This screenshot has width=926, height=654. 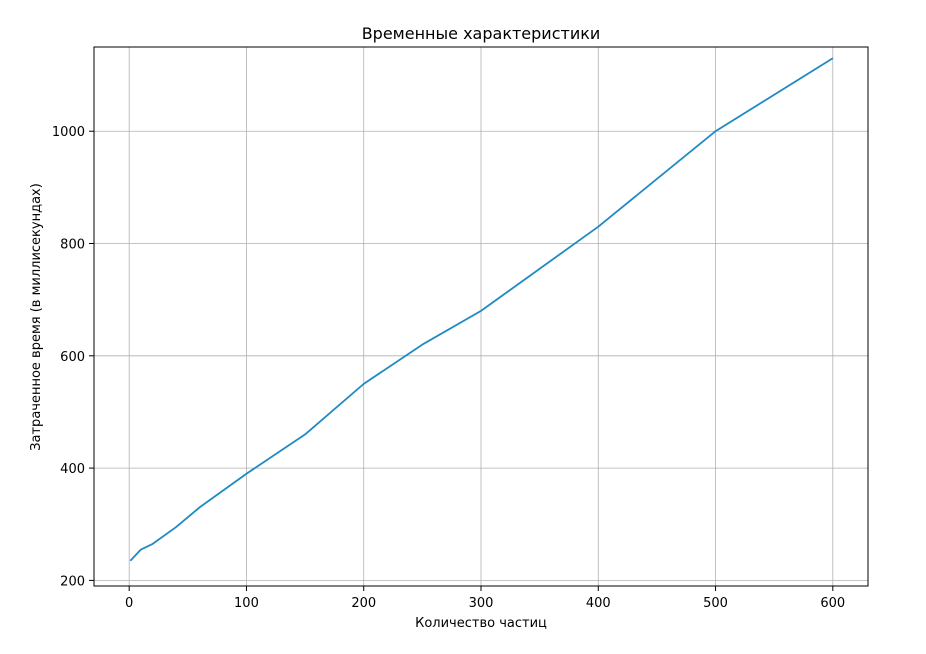 I want to click on x-tick-label: 200, so click(x=363, y=603).